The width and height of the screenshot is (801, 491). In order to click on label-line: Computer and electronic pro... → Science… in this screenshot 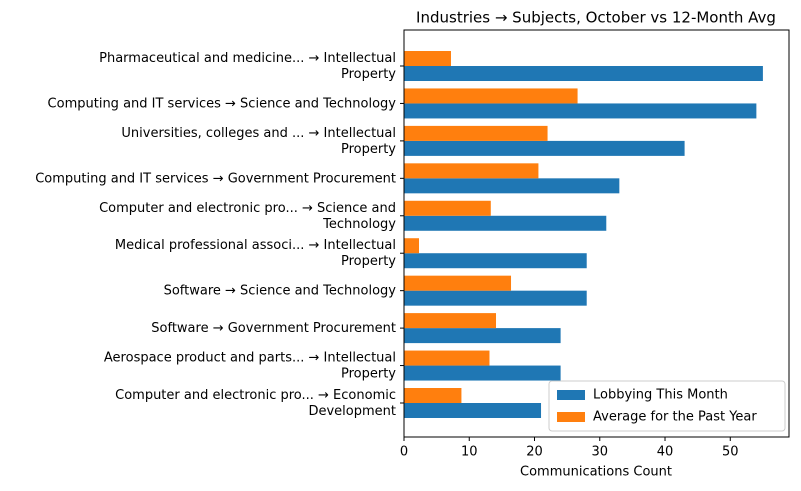, I will do `click(247, 207)`.